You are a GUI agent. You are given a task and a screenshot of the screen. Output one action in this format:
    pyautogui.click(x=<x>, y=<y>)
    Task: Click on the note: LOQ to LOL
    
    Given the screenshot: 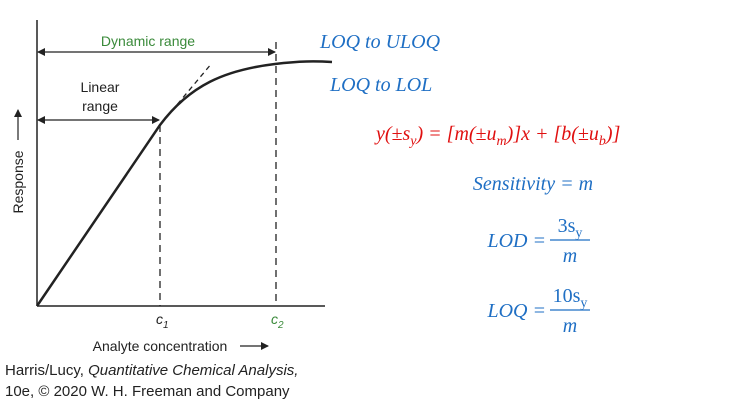 What is the action you would take?
    pyautogui.click(x=380, y=85)
    